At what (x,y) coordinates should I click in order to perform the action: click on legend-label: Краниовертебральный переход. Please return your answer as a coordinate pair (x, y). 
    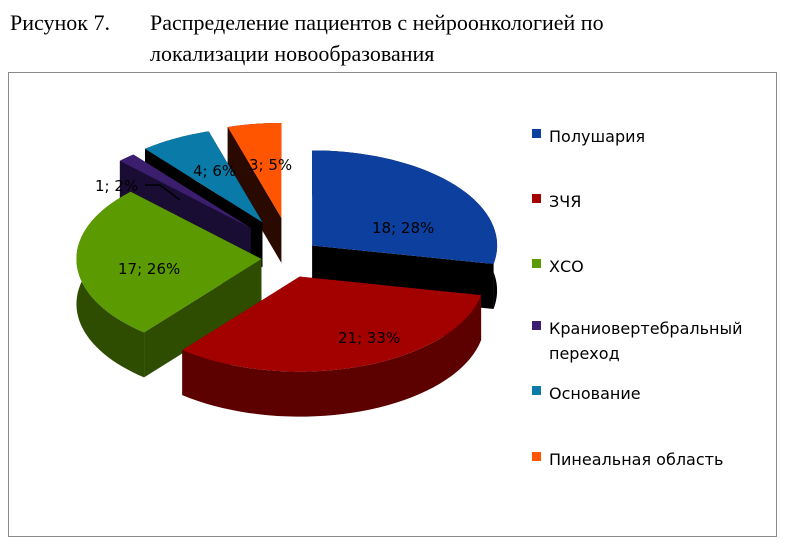
    Looking at the image, I should click on (646, 341).